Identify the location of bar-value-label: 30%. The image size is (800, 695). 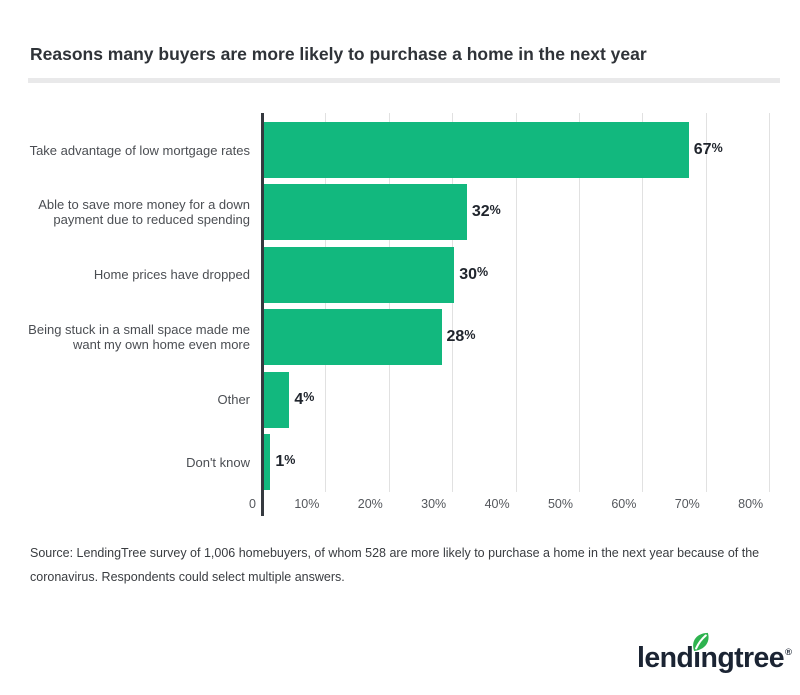
(474, 274).